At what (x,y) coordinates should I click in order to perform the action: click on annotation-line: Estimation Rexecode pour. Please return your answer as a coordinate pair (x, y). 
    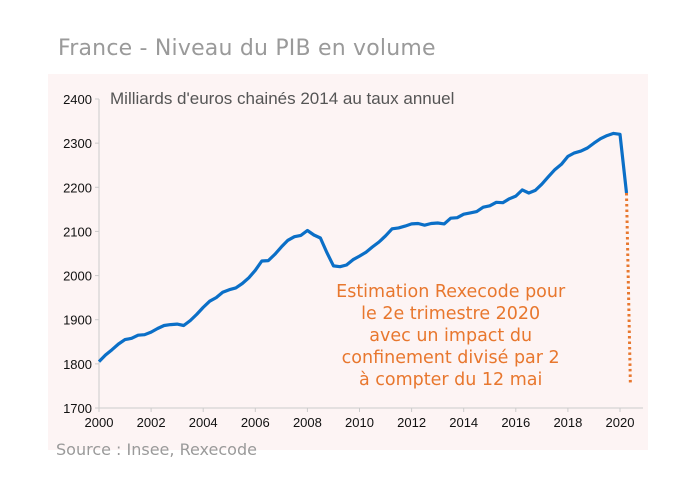
    Looking at the image, I should click on (451, 292).